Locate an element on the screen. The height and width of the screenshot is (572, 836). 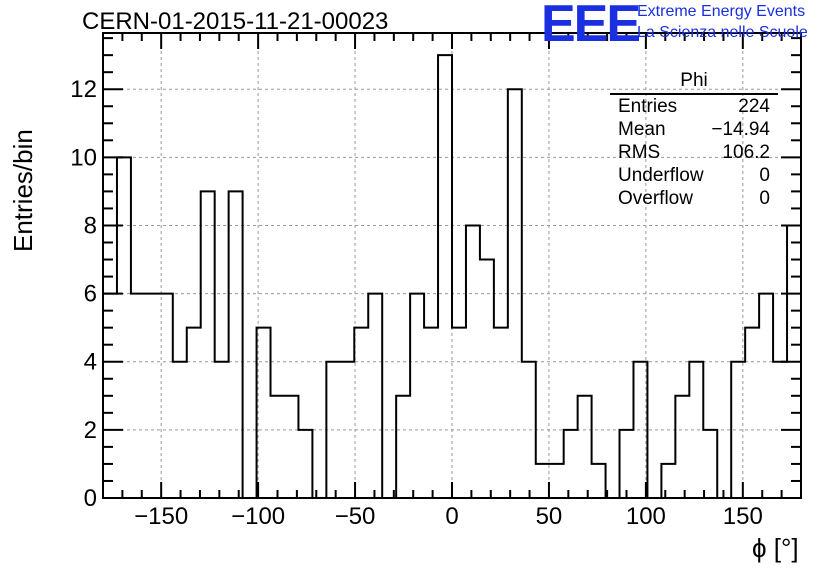
y-tick-label: 6 is located at coordinates (90, 294).